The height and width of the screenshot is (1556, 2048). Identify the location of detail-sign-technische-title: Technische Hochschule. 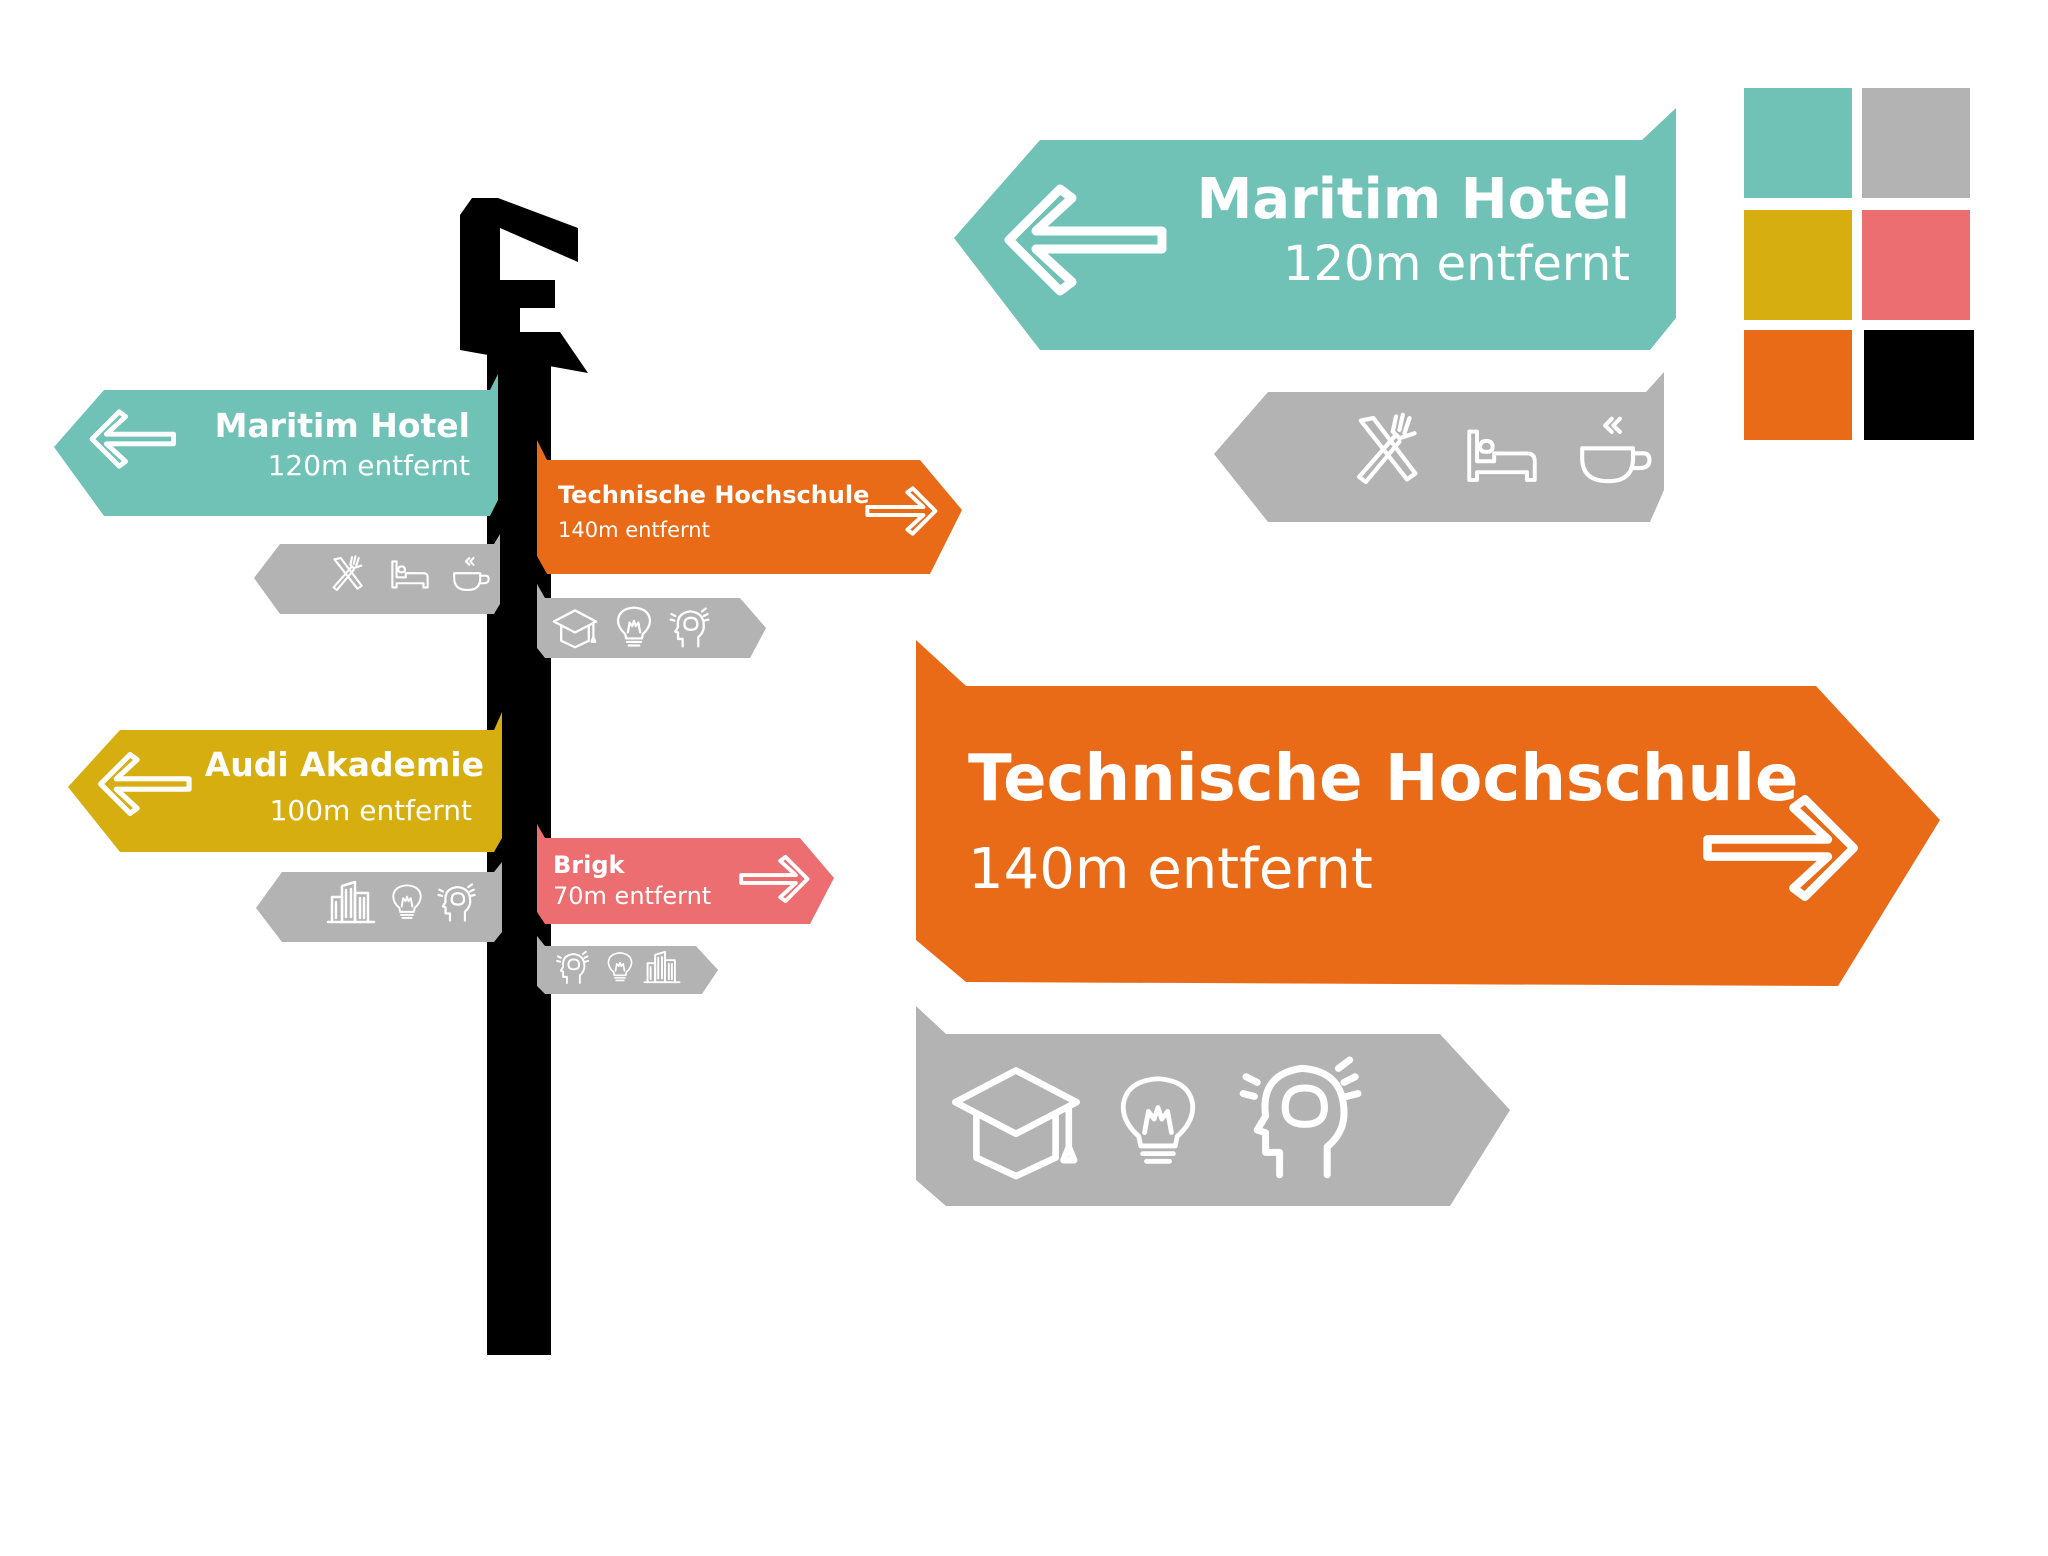
(1383, 779).